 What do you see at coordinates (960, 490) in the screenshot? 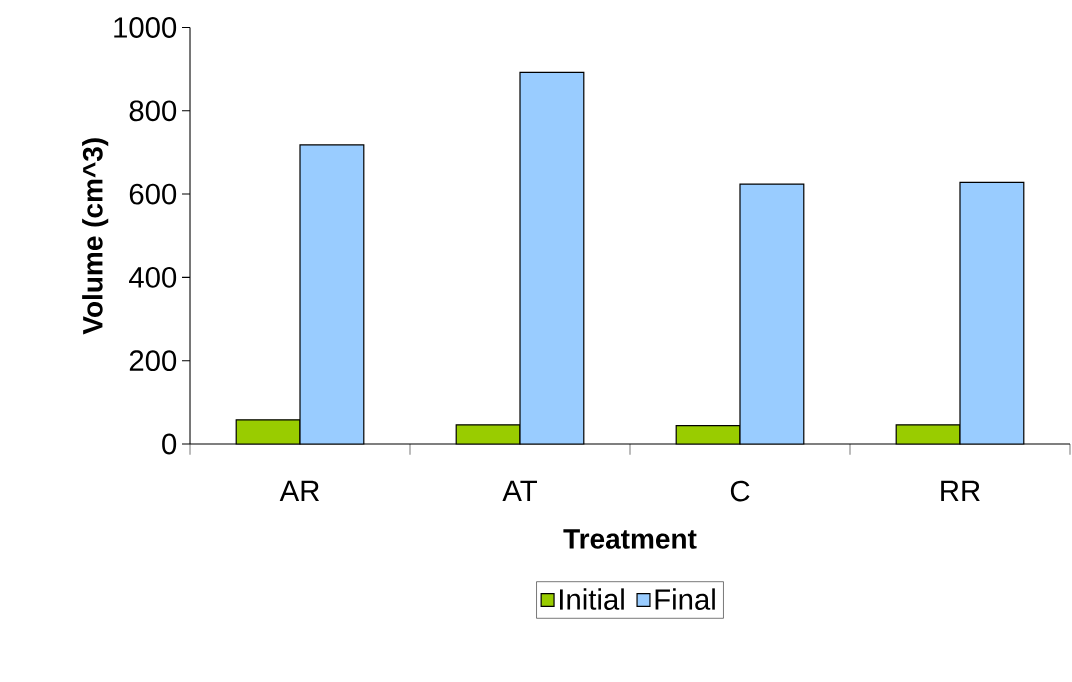
I see `x-tick-label: RR` at bounding box center [960, 490].